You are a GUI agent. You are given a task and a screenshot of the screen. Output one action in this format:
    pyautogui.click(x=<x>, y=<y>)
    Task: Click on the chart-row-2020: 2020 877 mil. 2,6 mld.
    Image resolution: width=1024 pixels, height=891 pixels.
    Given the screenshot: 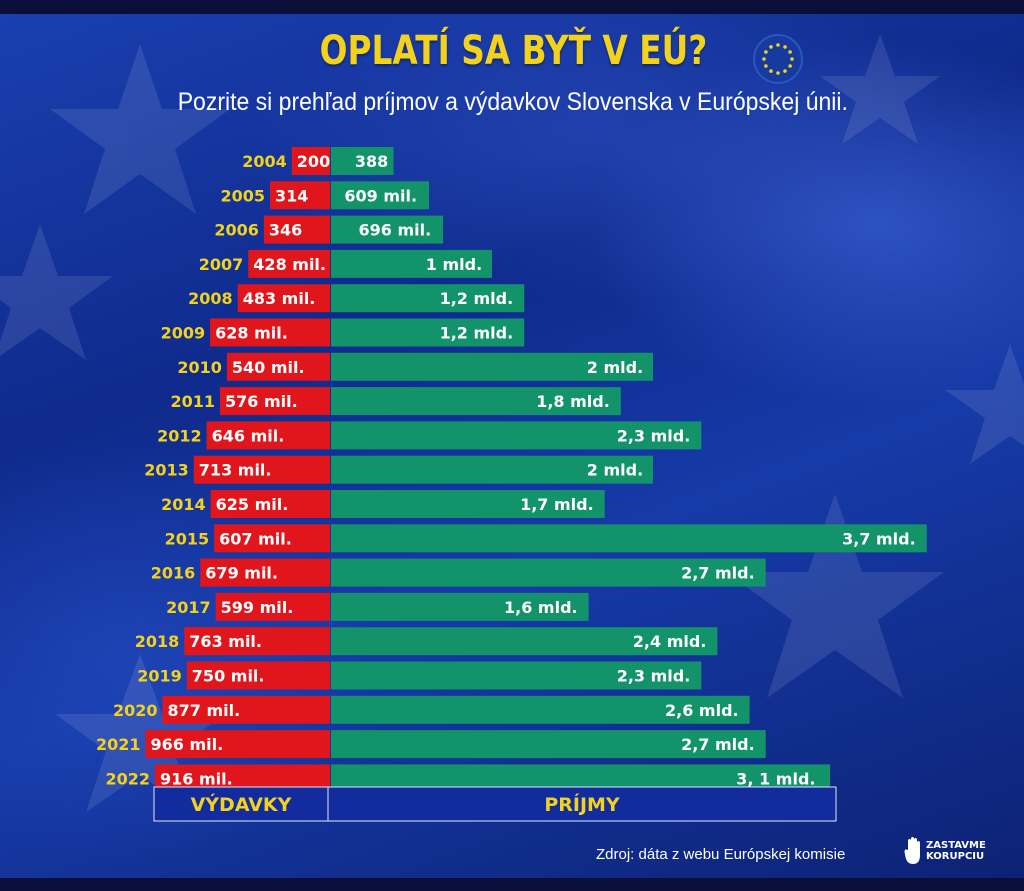 What is the action you would take?
    pyautogui.click(x=431, y=709)
    